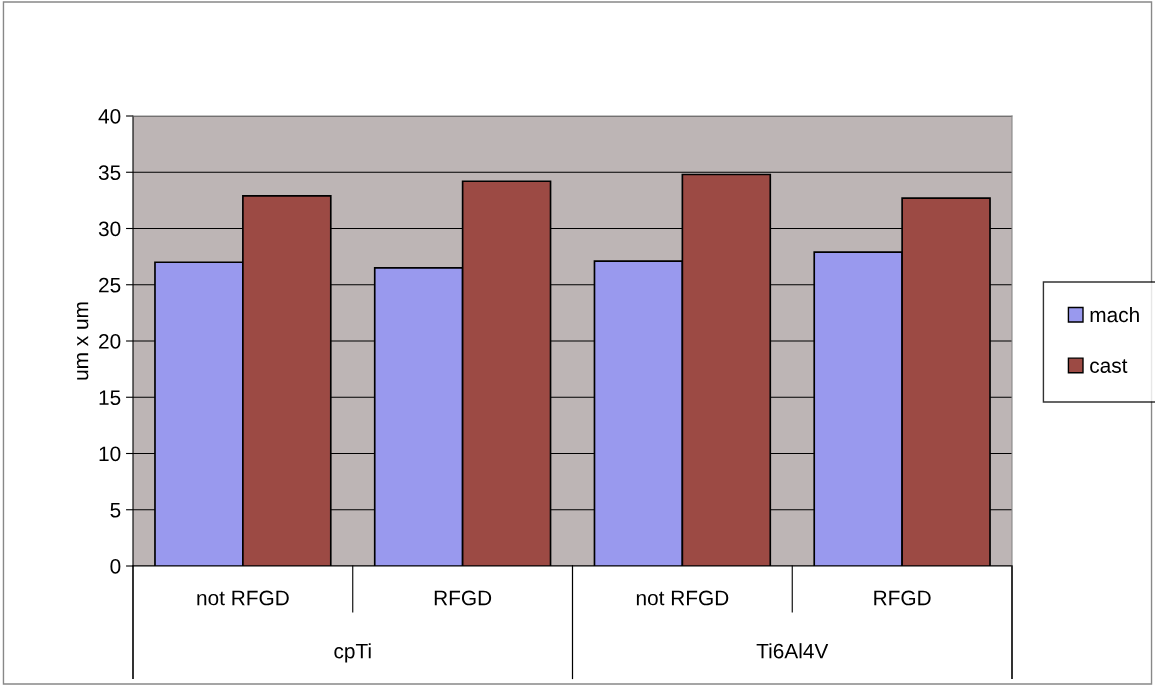  Describe the element at coordinates (352, 653) in the screenshot. I see `text: cpTi` at that location.